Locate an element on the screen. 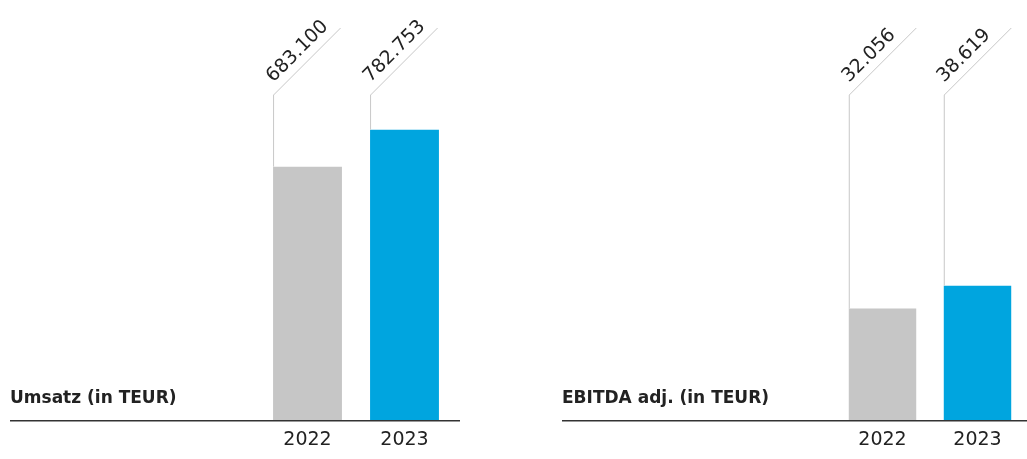  text: Umsatz (in TEUR) is located at coordinates (93, 397).